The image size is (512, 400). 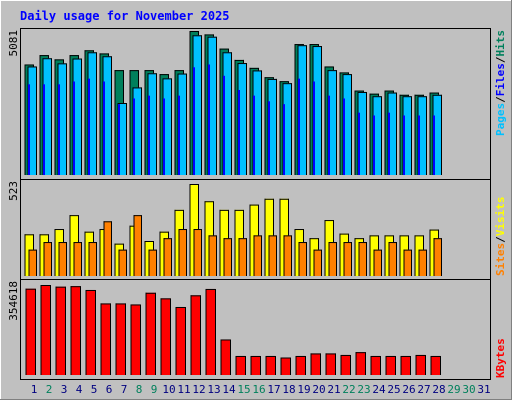 What do you see at coordinates (168, 389) in the screenshot?
I see `day-label-10: 10` at bounding box center [168, 389].